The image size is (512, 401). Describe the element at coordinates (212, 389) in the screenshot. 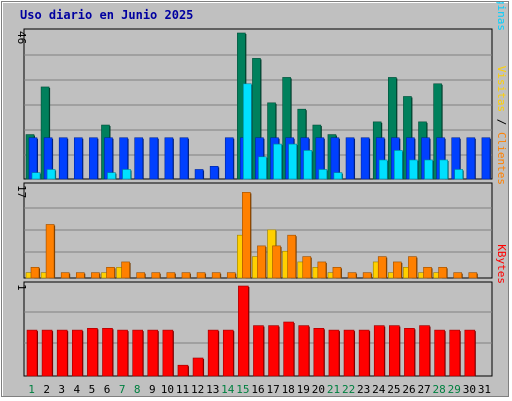

I see `x-tick-label-13: 13` at that location.